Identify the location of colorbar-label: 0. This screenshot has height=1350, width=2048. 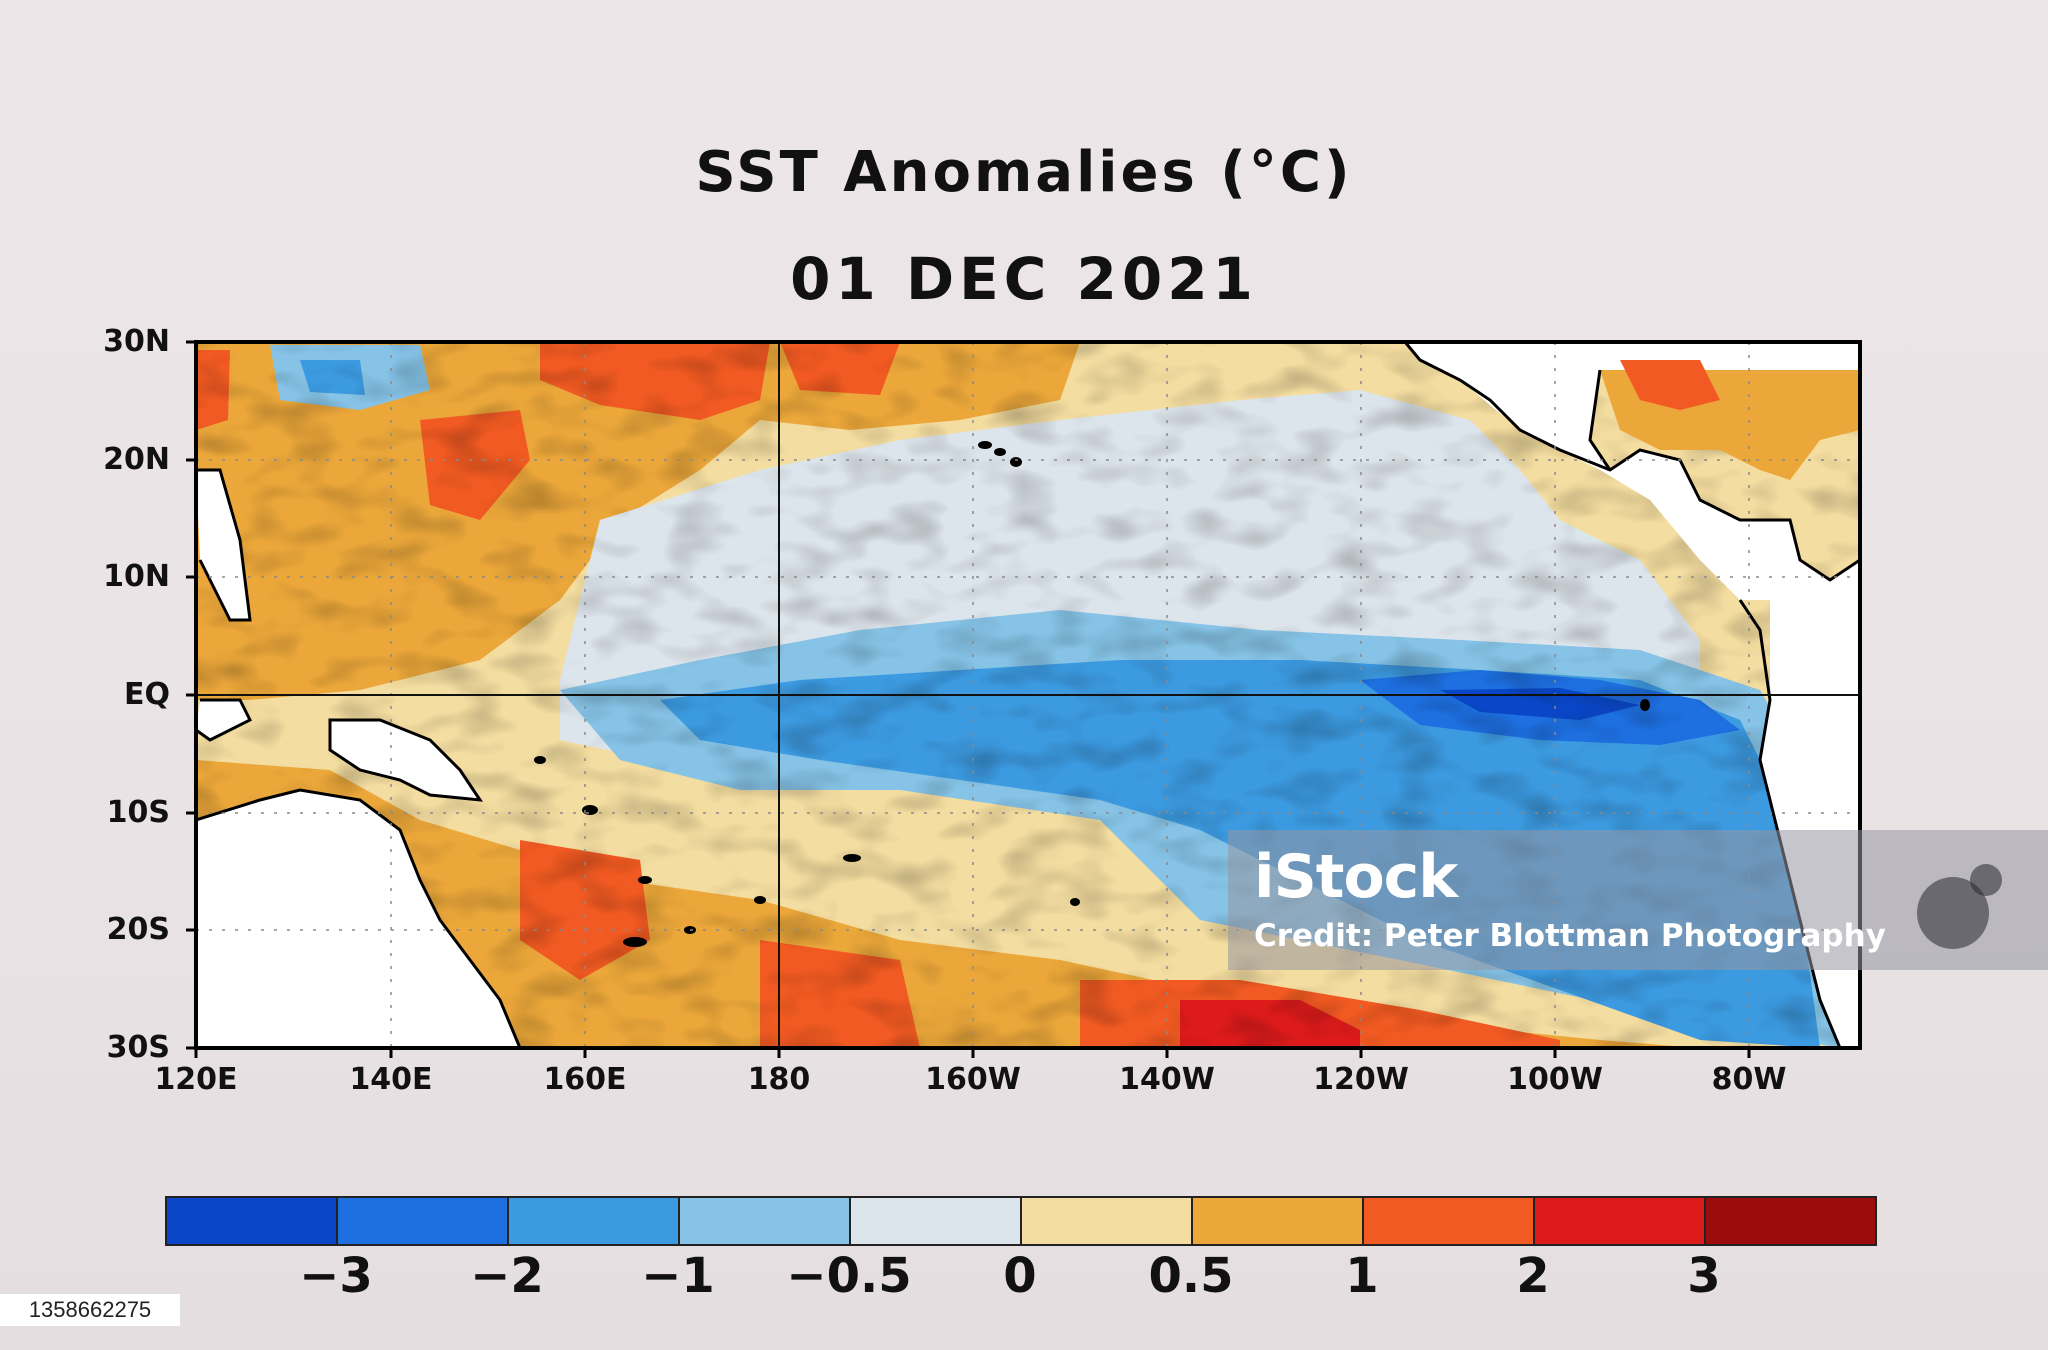
(1020, 1276).